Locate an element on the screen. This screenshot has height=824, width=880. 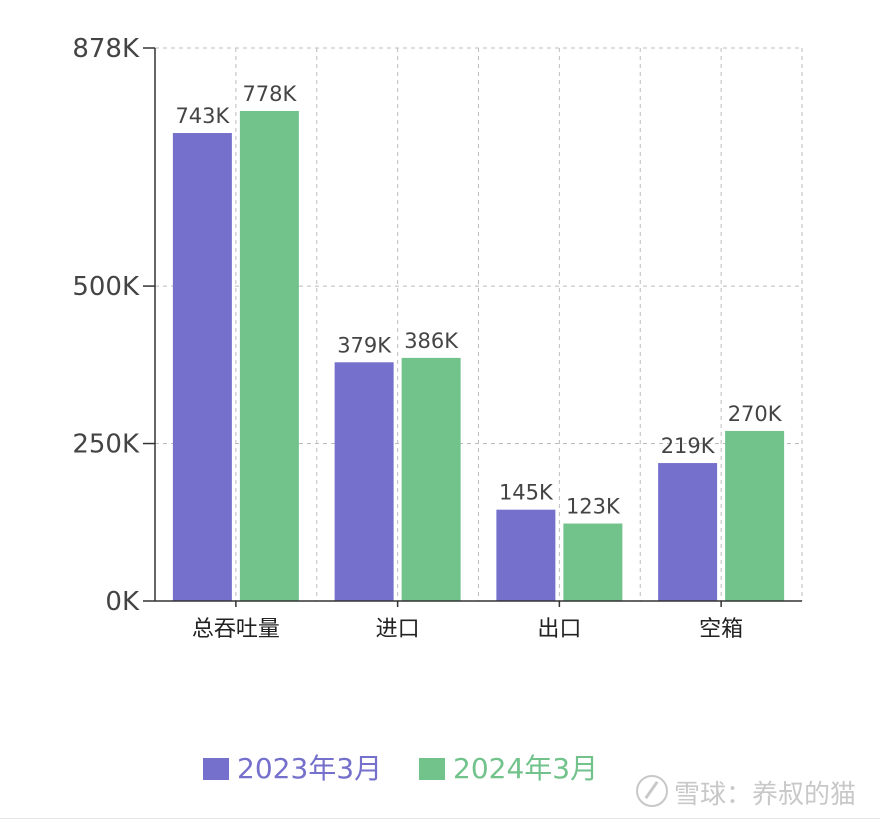
y-tick-label: 878K is located at coordinates (106, 49).